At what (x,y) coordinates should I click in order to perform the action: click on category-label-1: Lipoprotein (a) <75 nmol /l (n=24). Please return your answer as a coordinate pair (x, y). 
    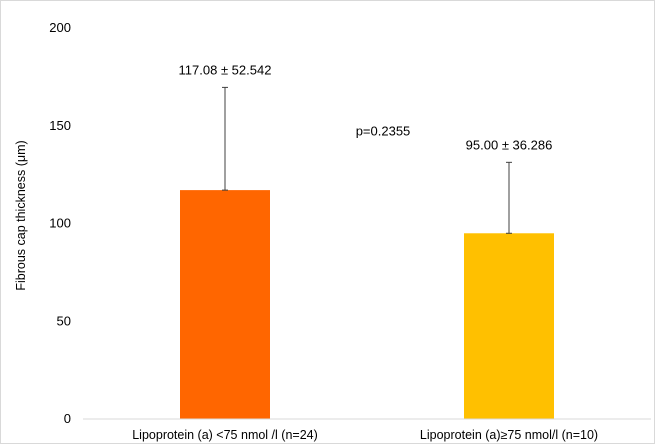
    Looking at the image, I should click on (225, 435).